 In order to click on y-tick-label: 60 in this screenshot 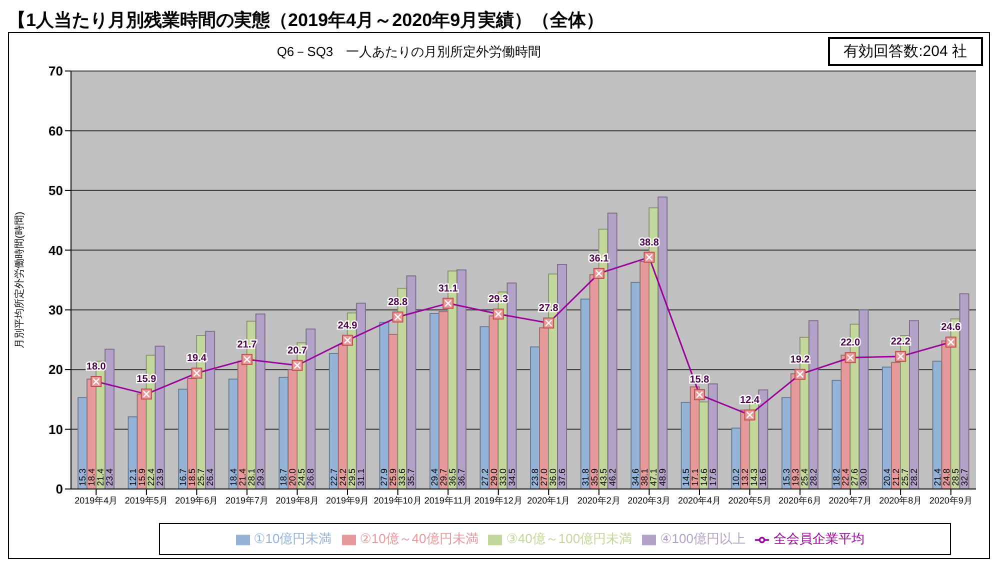, I will do `click(55, 130)`.